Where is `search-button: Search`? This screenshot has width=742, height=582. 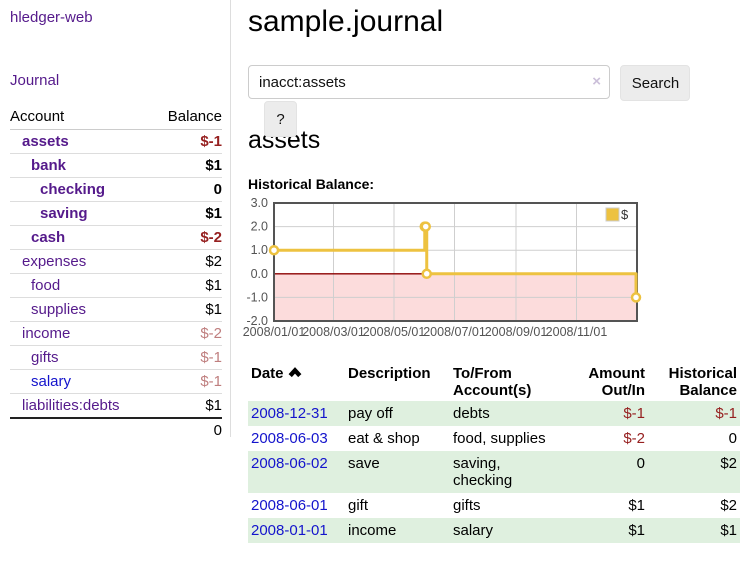
search-button: Search is located at coordinates (655, 83).